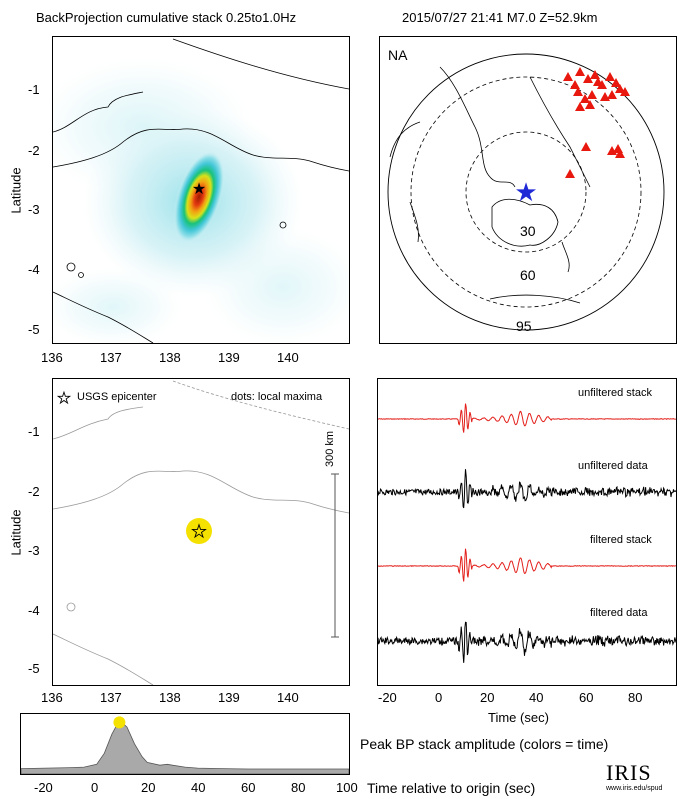 This screenshot has width=682, height=799. What do you see at coordinates (518, 717) in the screenshot?
I see `x-axis-label: Time (sec)` at bounding box center [518, 717].